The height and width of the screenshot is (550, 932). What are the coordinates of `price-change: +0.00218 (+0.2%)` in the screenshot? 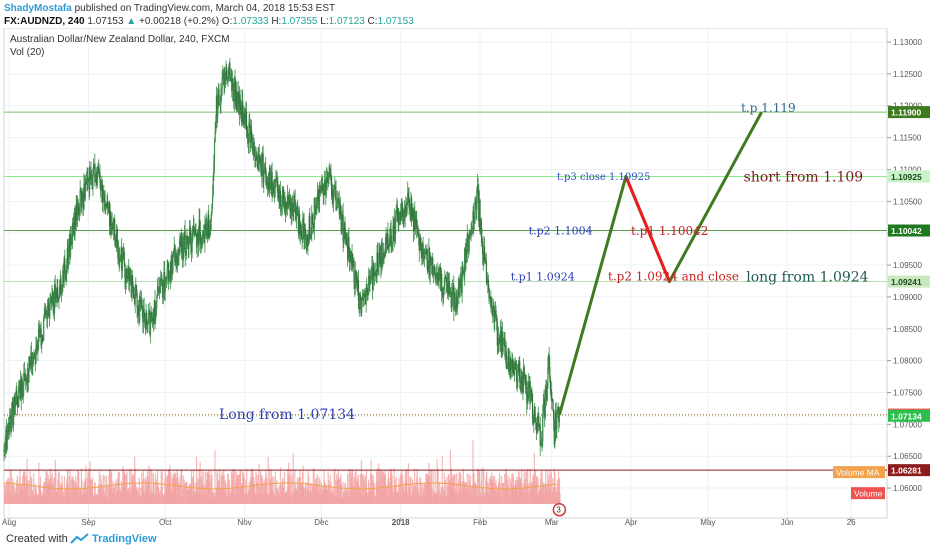 It's located at (179, 21).